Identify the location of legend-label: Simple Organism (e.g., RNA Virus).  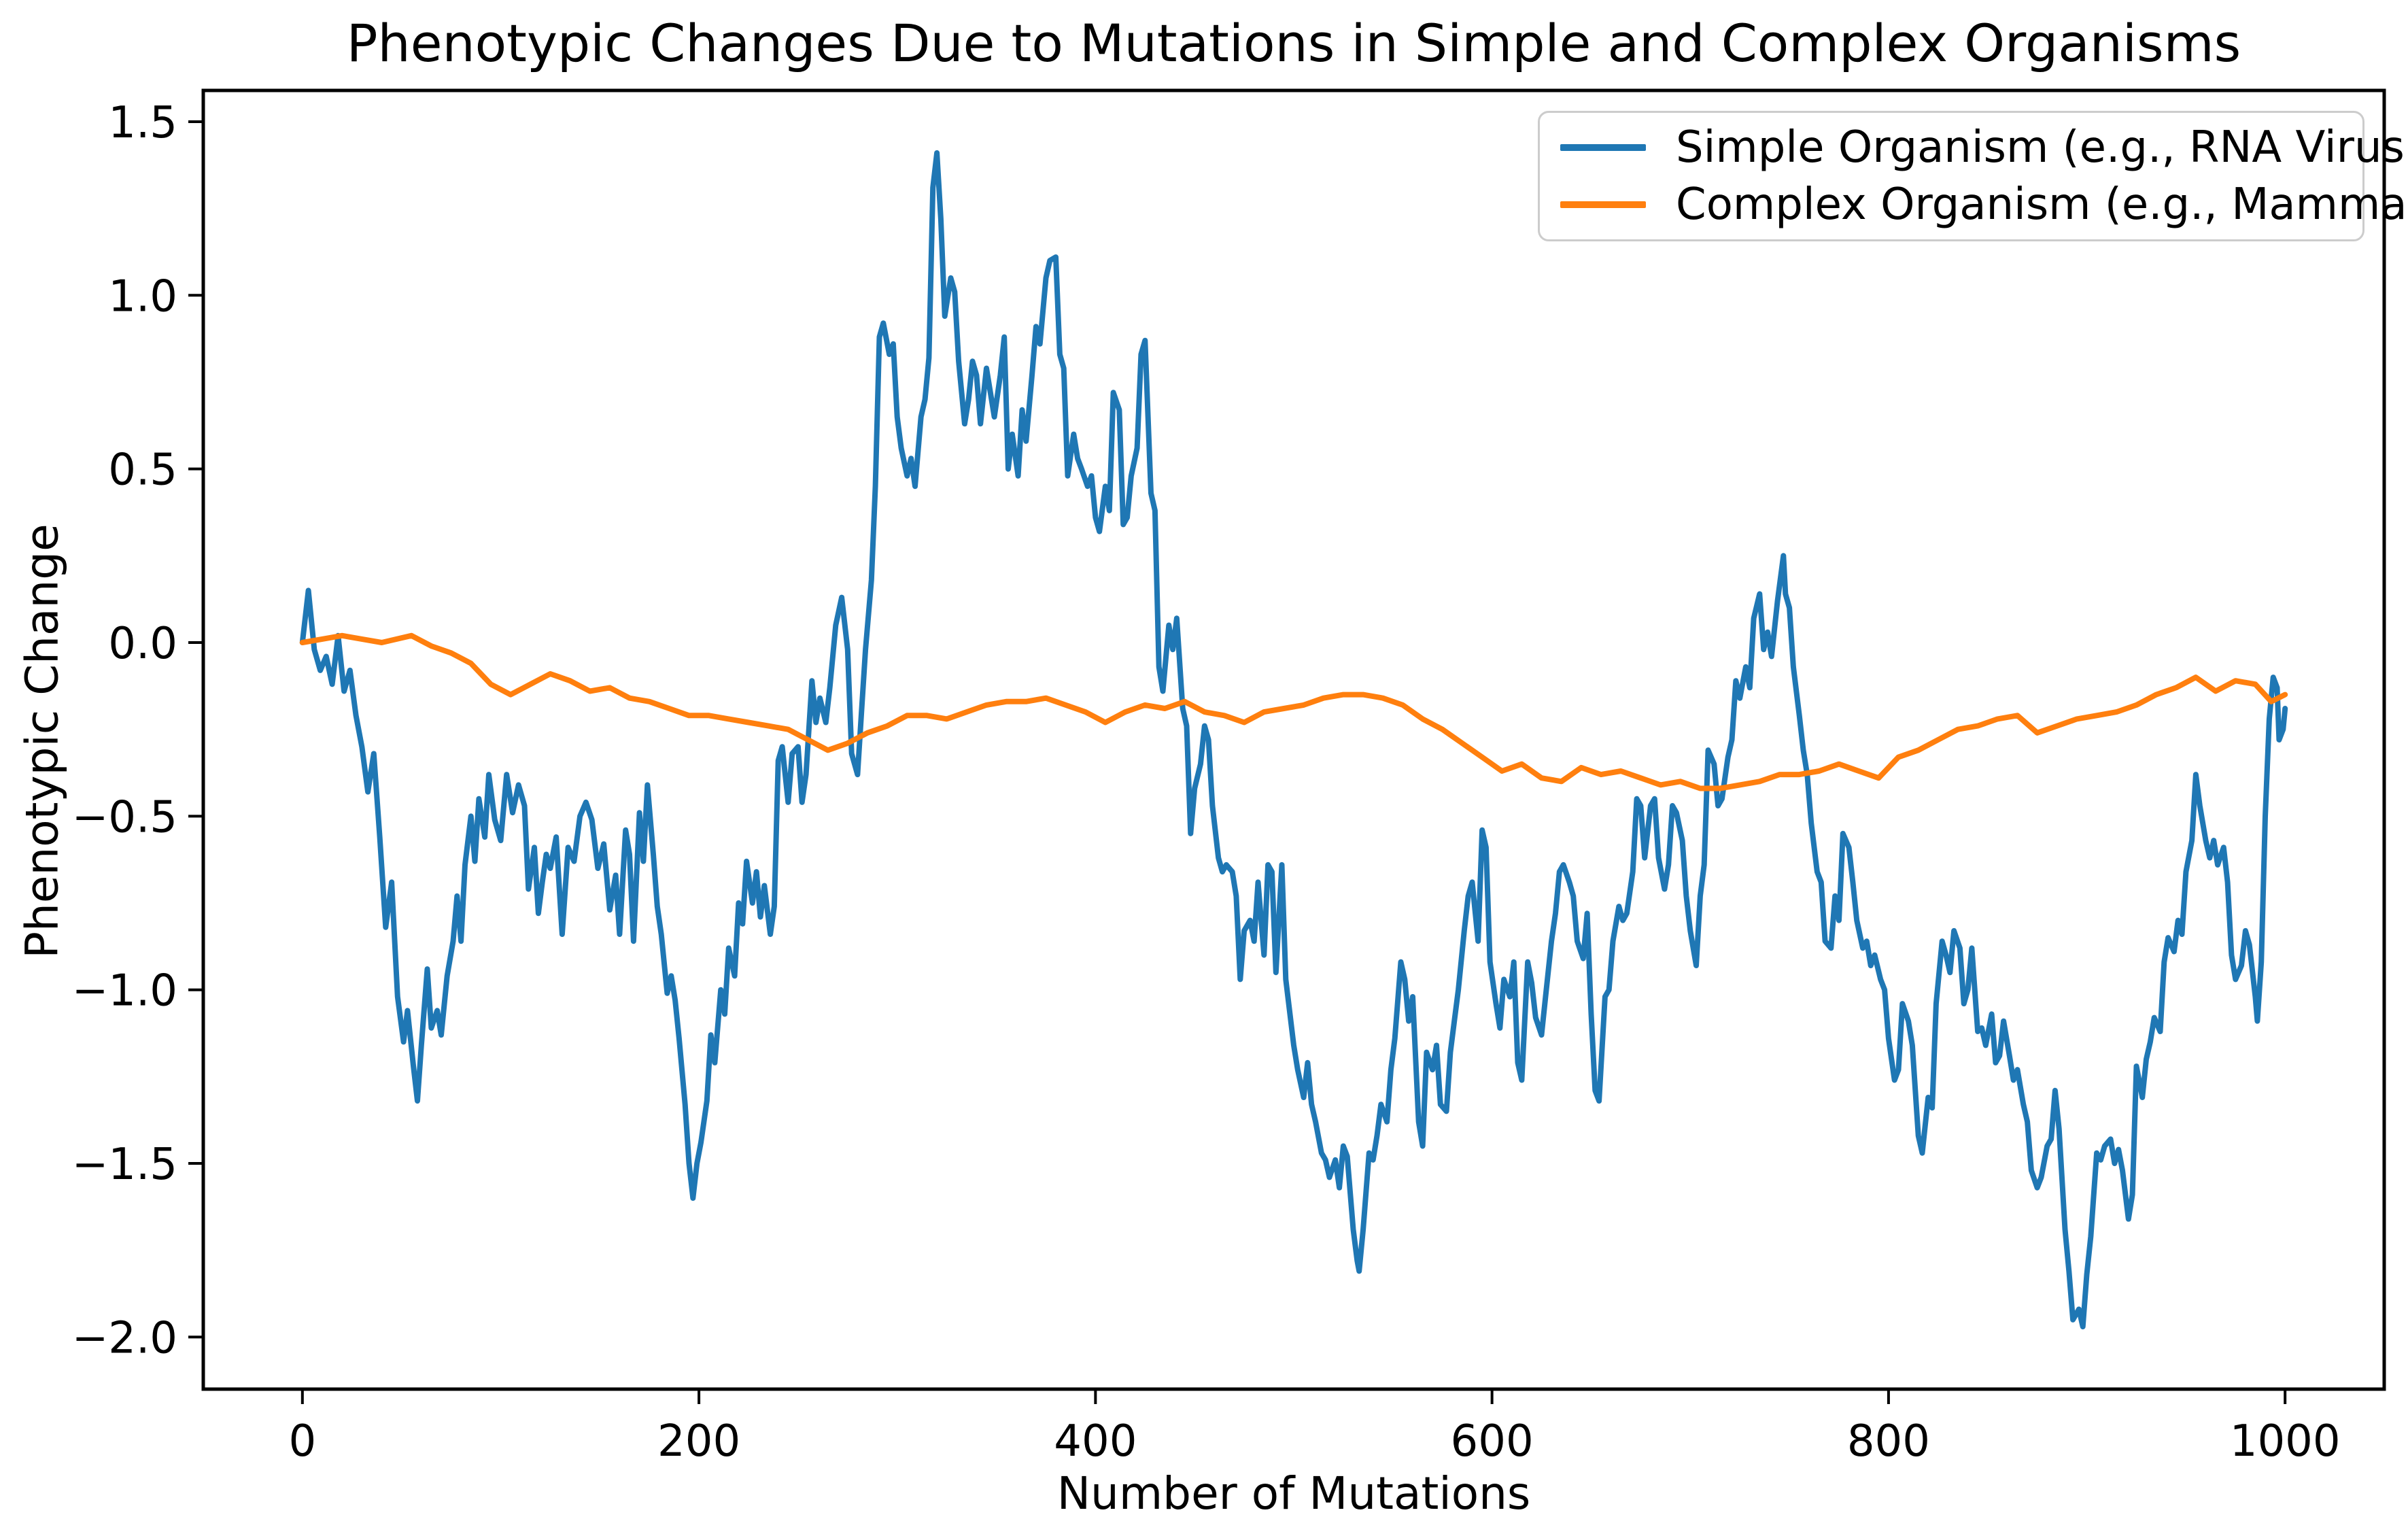
(2042, 147).